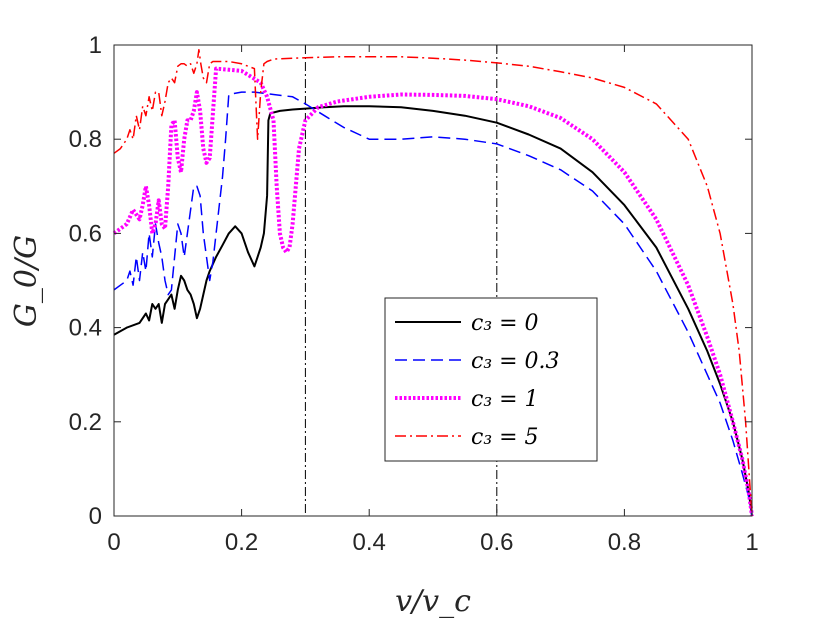  What do you see at coordinates (505, 437) in the screenshot?
I see `legend-label-4: c₃ = 5` at bounding box center [505, 437].